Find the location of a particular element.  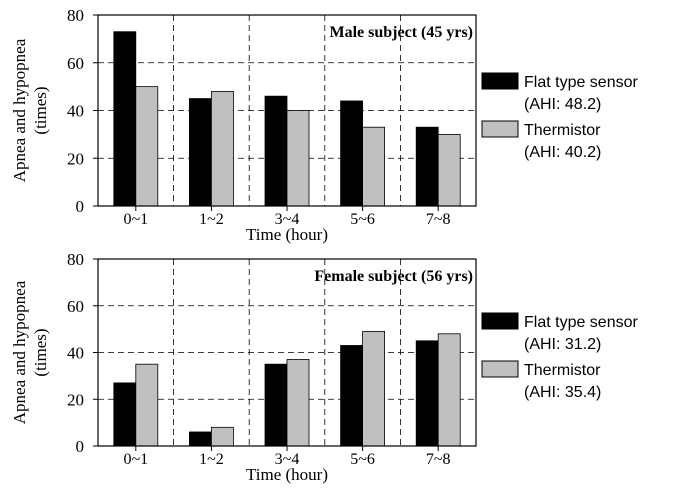

legend-note: (AHI: 35.4) is located at coordinates (562, 392).